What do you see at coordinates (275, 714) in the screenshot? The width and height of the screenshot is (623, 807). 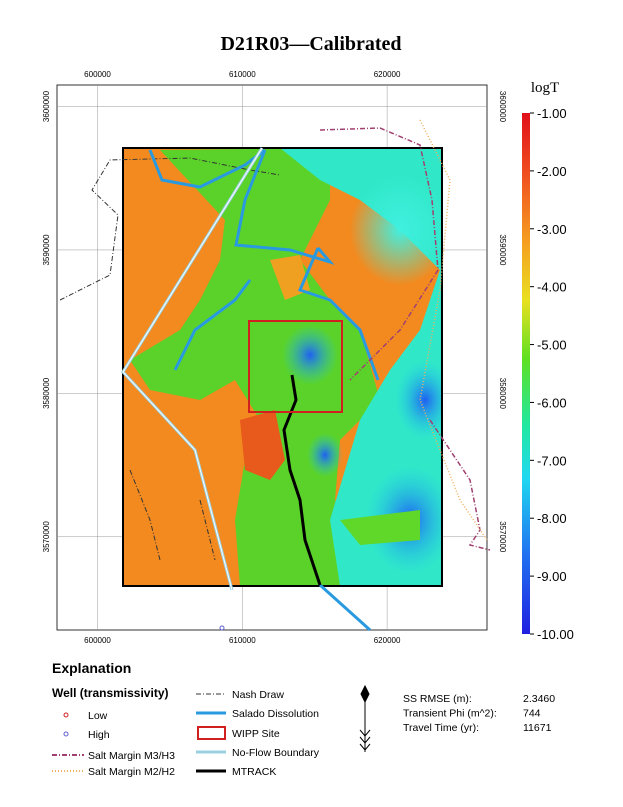 I see `legend-label: Salado Dissolution` at bounding box center [275, 714].